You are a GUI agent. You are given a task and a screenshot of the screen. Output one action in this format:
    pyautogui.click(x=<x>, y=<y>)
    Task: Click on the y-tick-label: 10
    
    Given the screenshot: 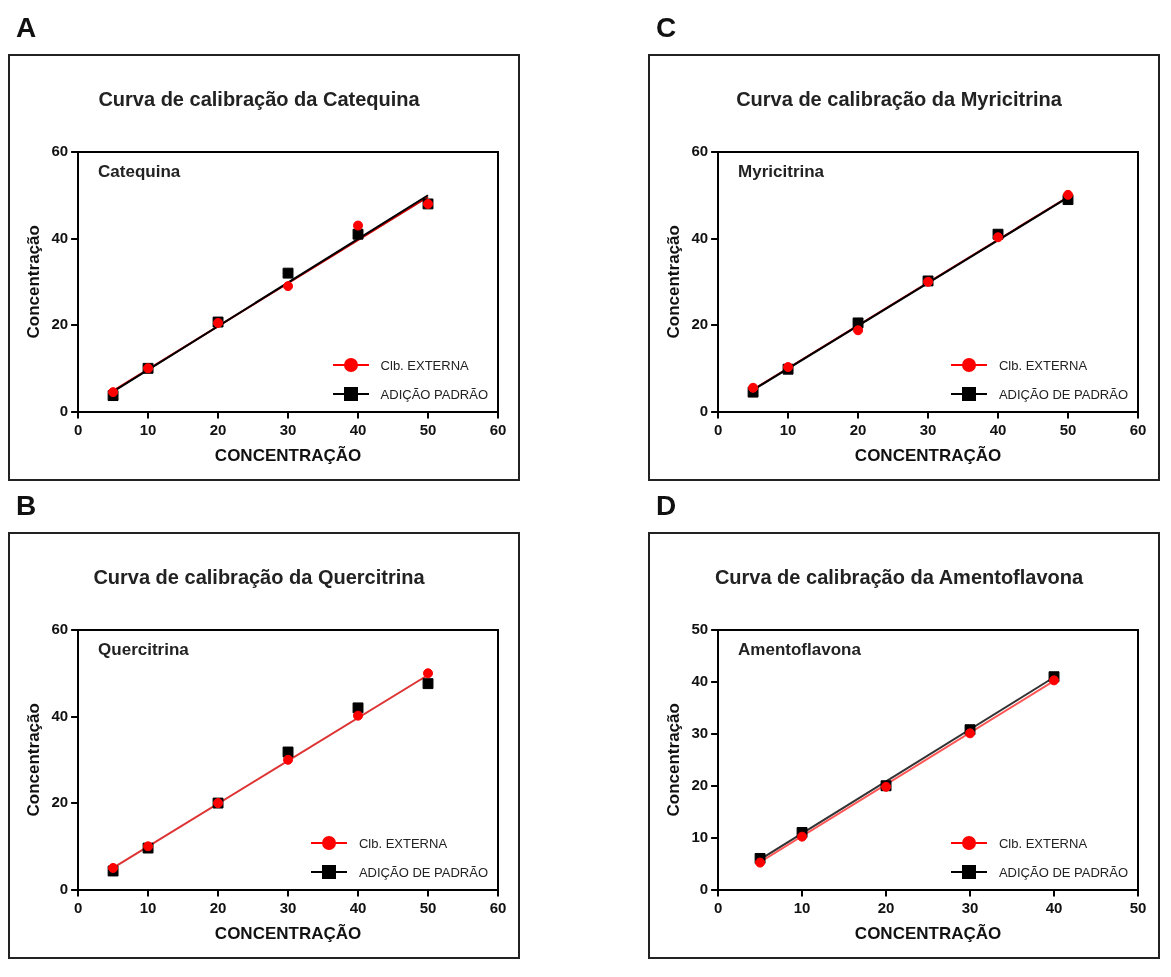 What is the action you would take?
    pyautogui.click(x=700, y=836)
    